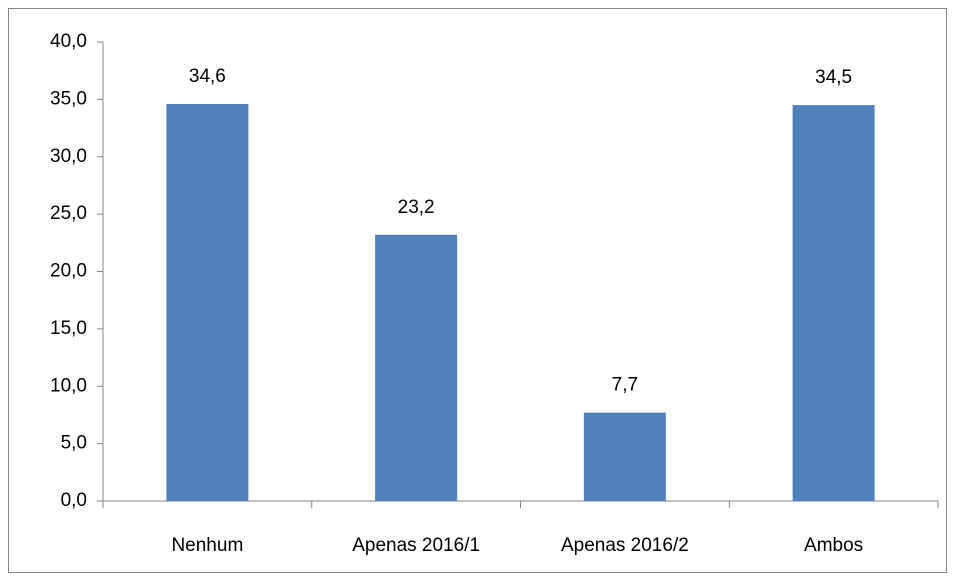  I want to click on data-label: 34,6, so click(207, 76).